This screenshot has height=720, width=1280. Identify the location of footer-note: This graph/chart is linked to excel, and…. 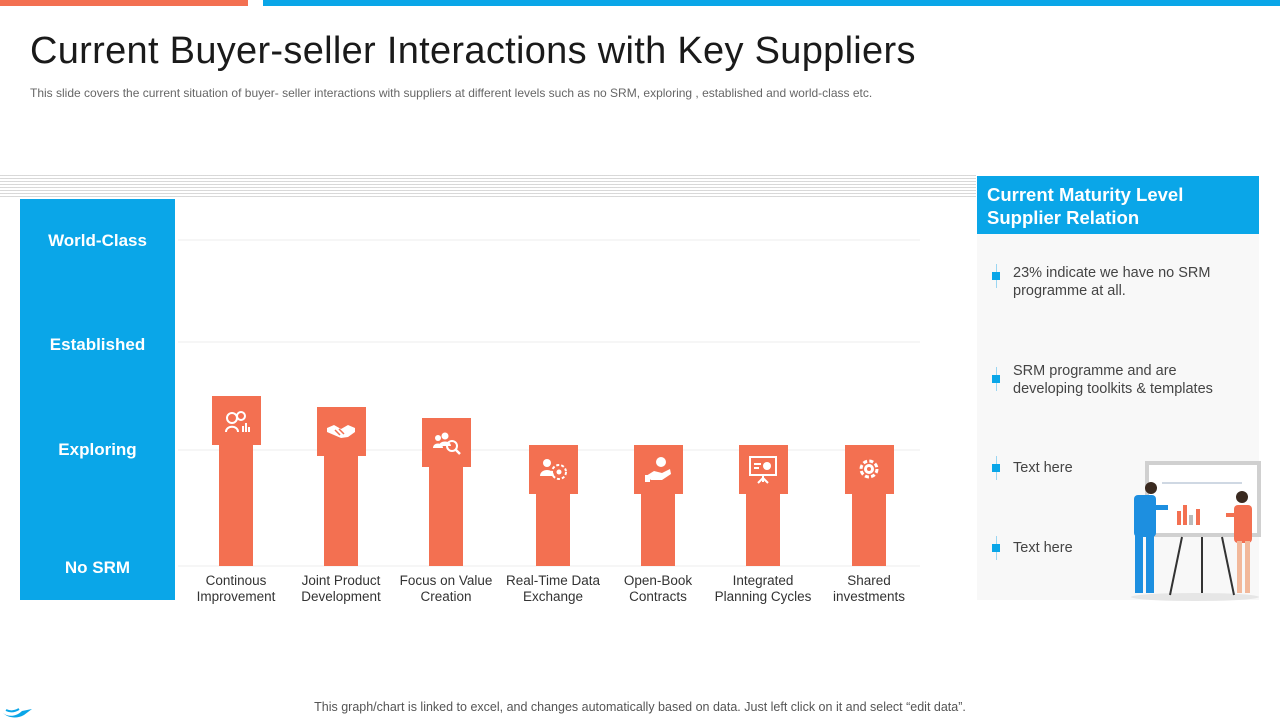
(640, 707).